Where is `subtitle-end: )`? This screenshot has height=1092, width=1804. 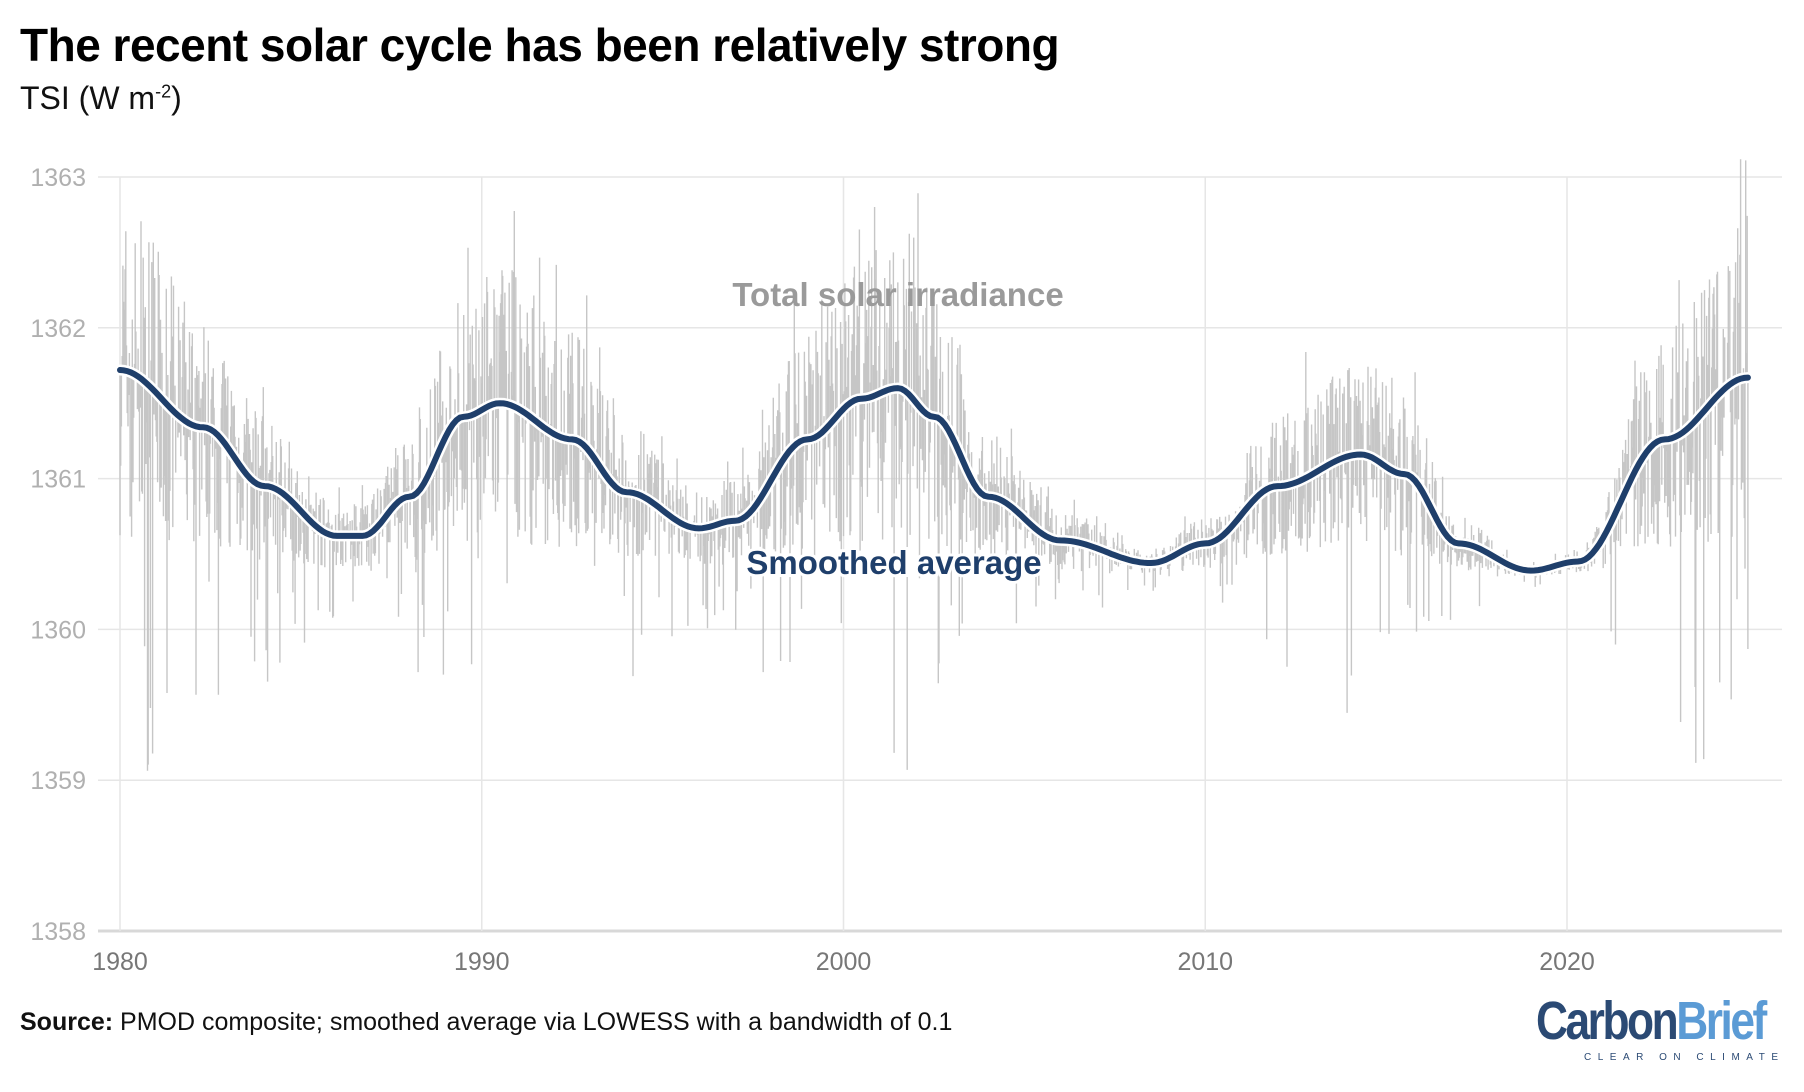
subtitle-end: ) is located at coordinates (176, 98).